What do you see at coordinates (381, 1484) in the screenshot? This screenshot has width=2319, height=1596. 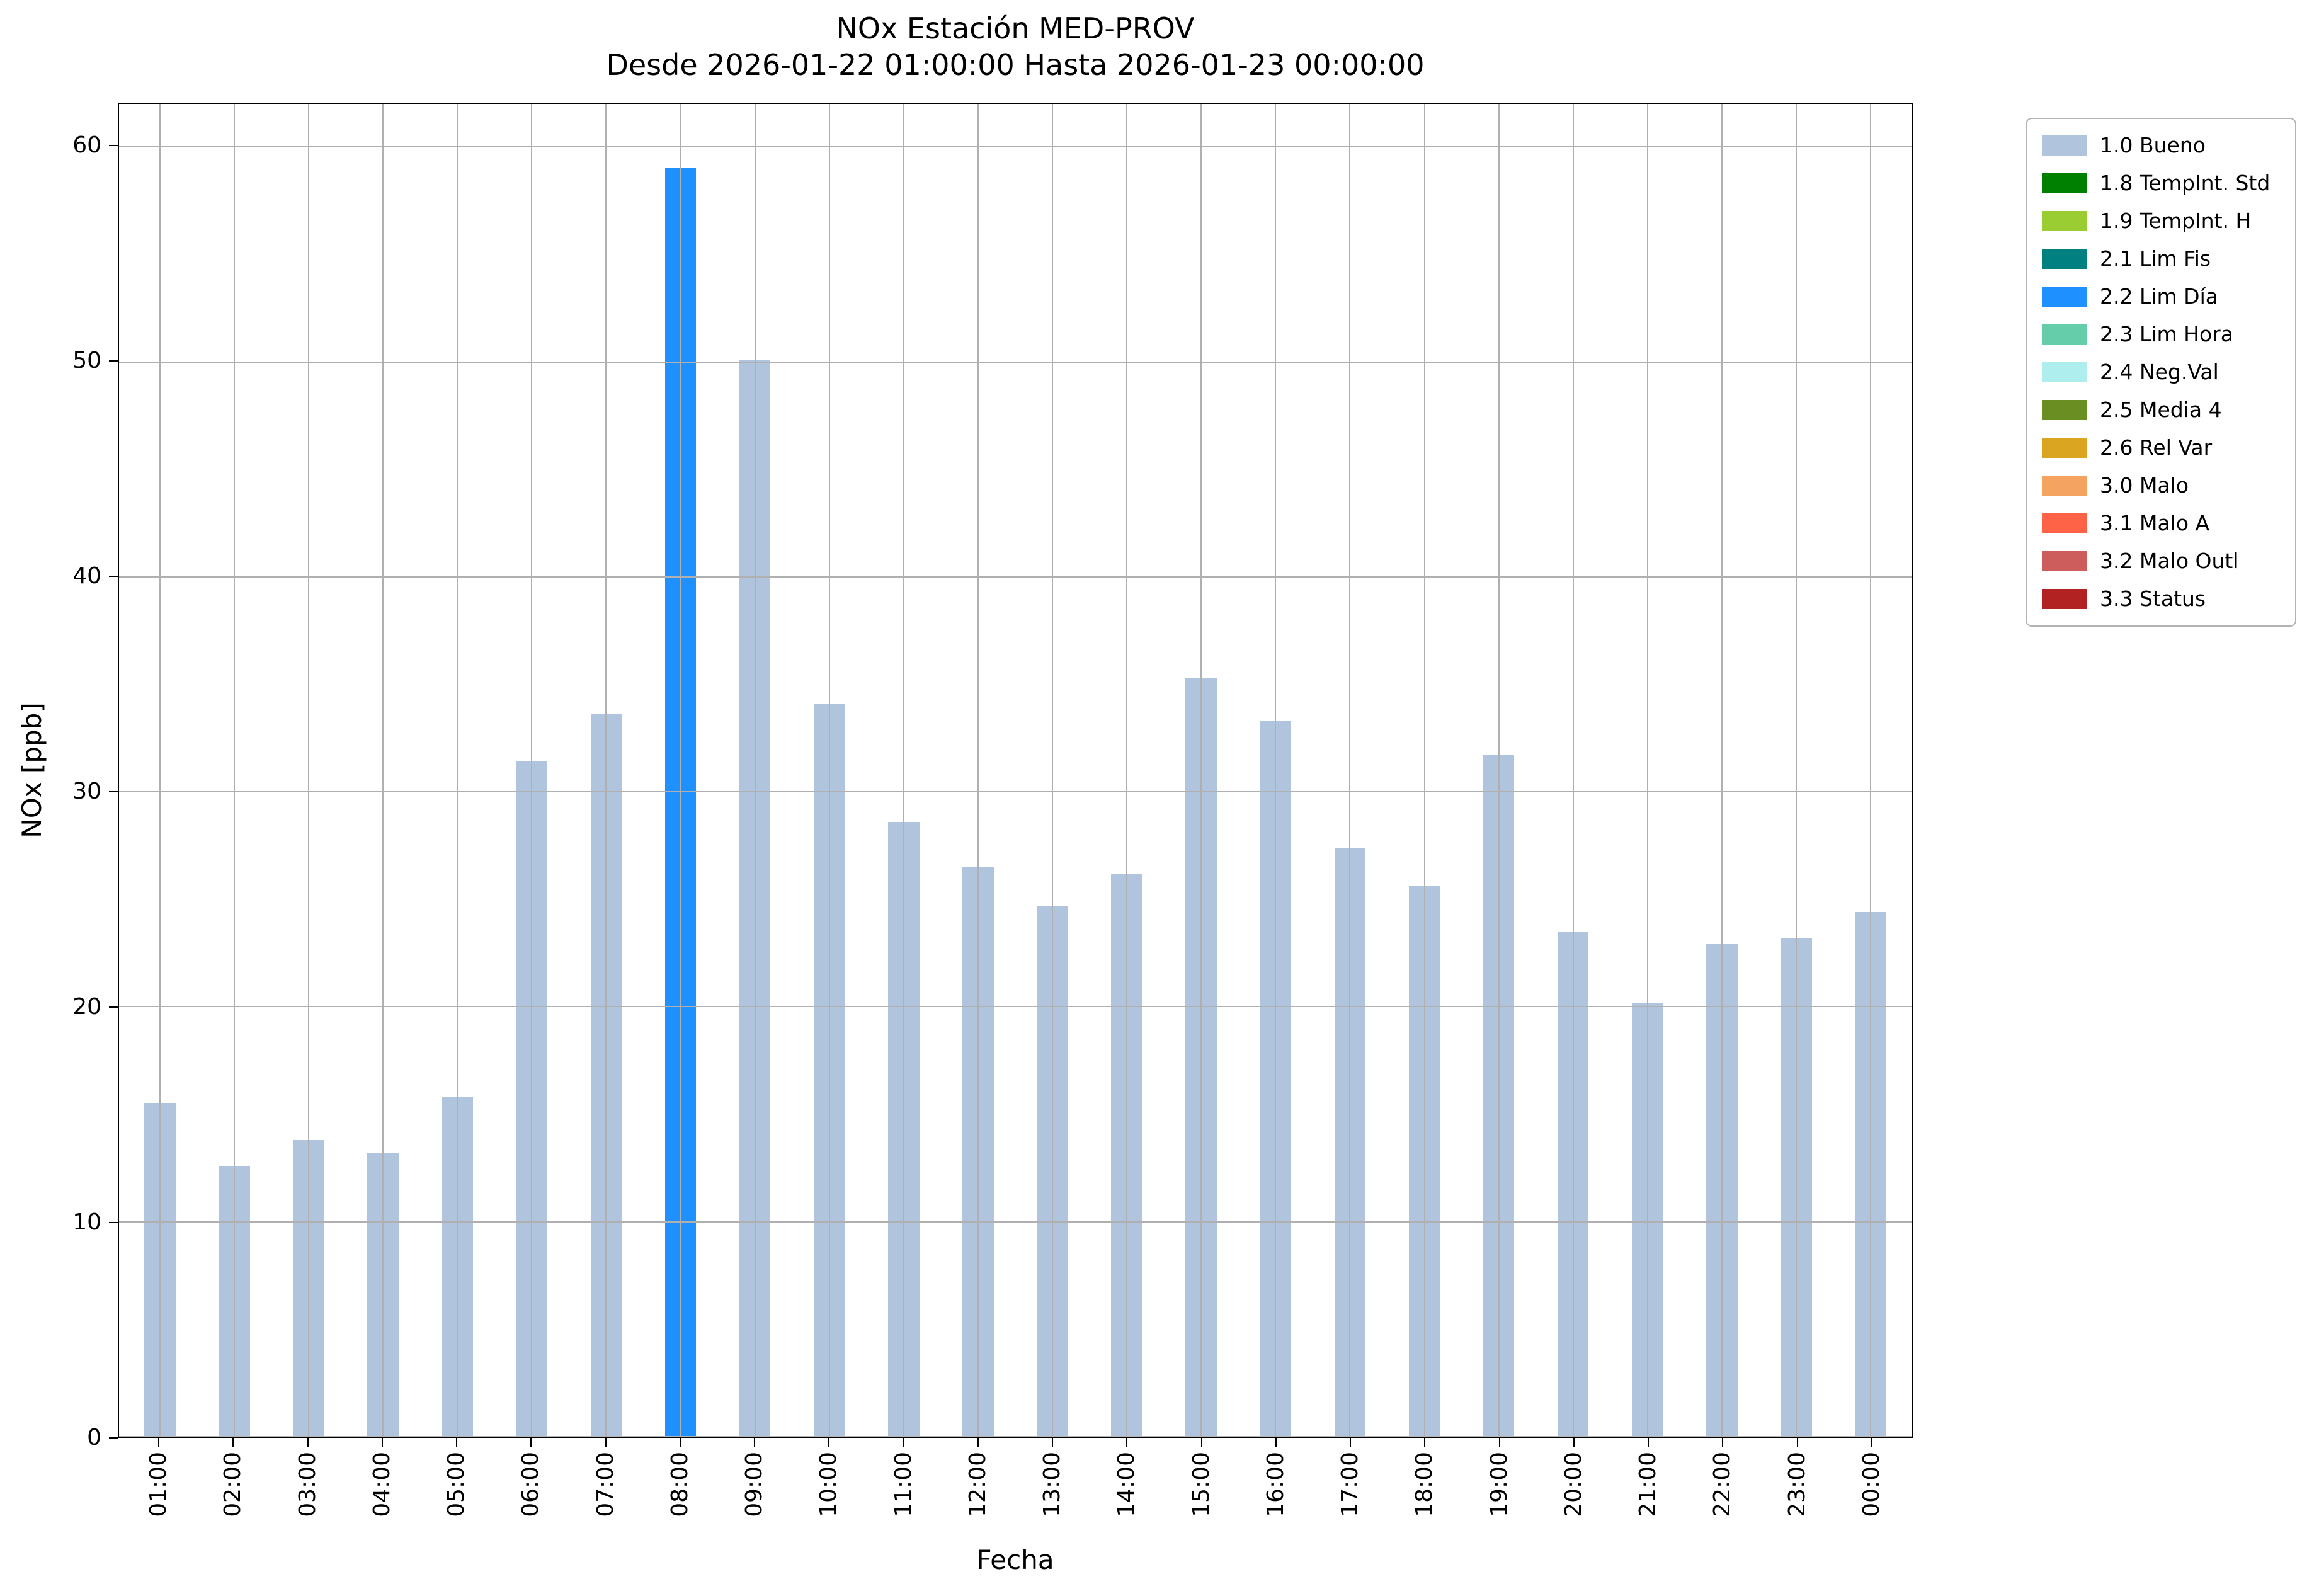 I see `x-tick-label: 04:00` at bounding box center [381, 1484].